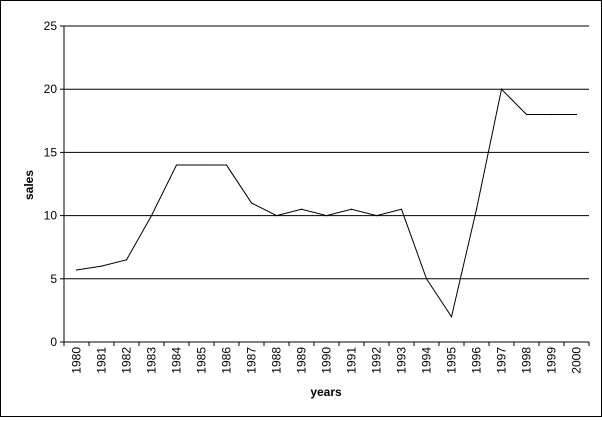 The width and height of the screenshot is (602, 421). I want to click on x-axis-title: years, so click(326, 392).